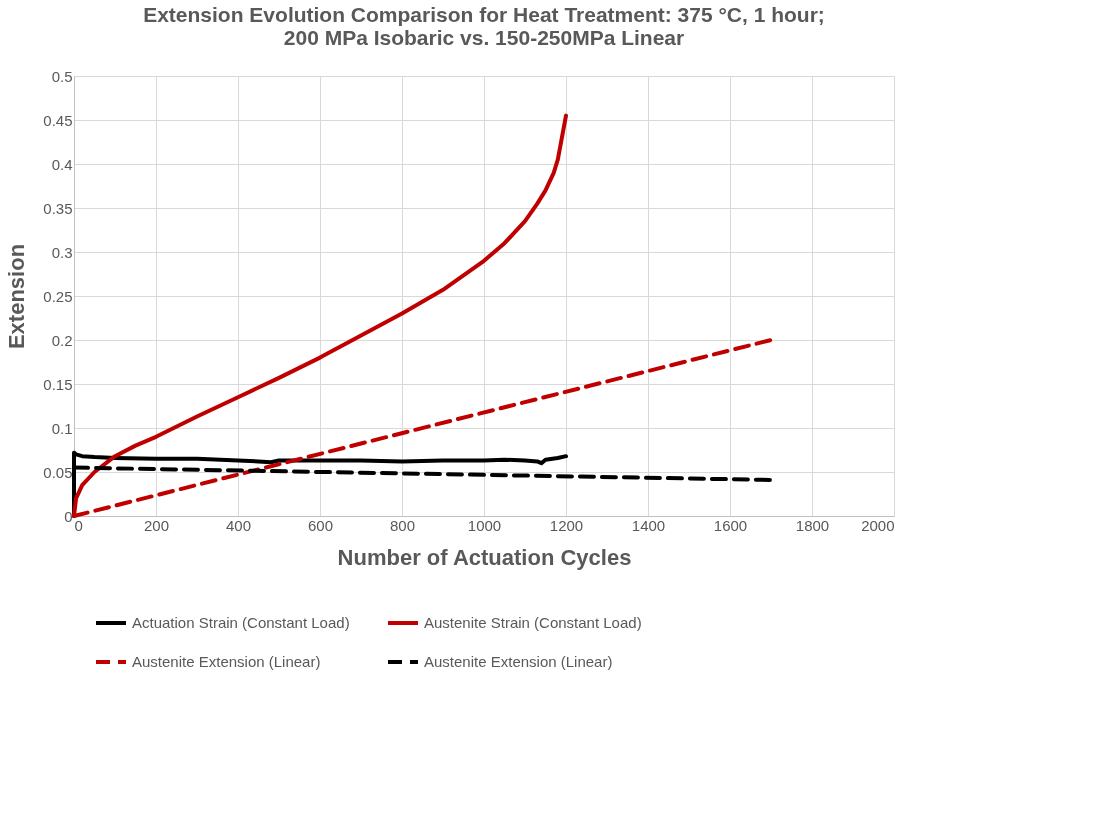  Describe the element at coordinates (62, 428) in the screenshot. I see `y-tick-label: 0.1` at that location.